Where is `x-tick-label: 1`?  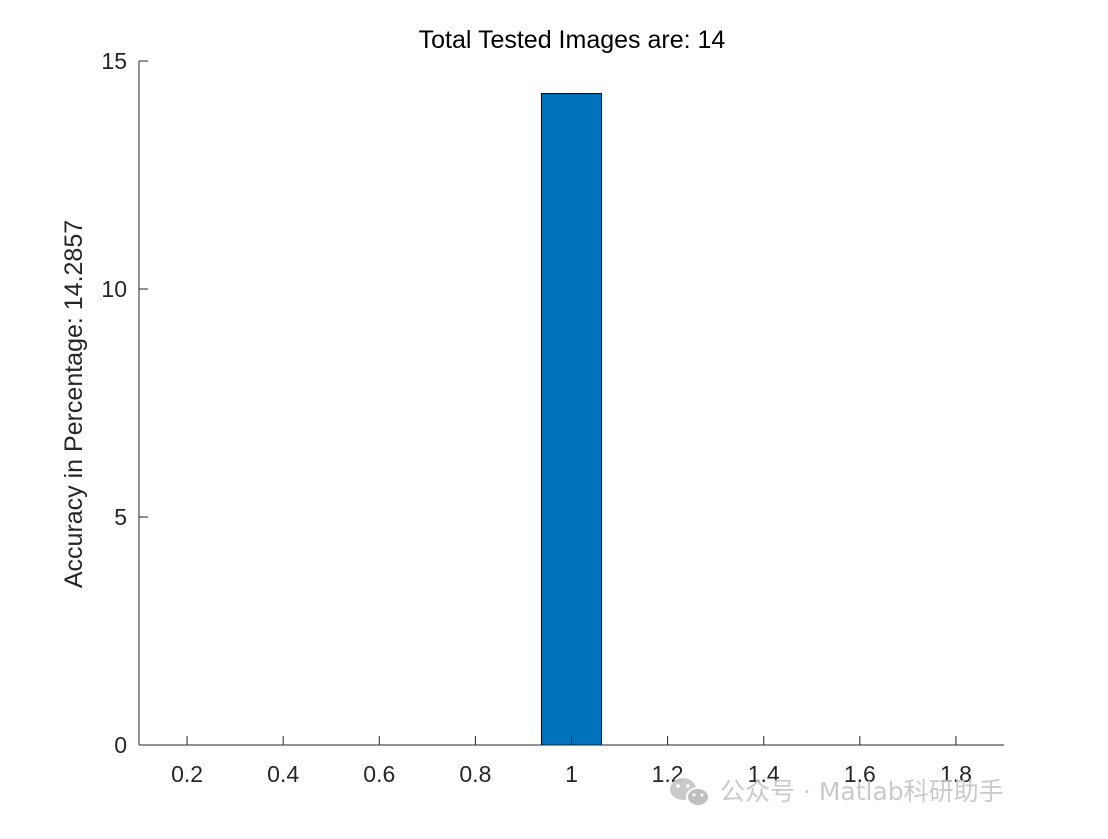 x-tick-label: 1 is located at coordinates (571, 774).